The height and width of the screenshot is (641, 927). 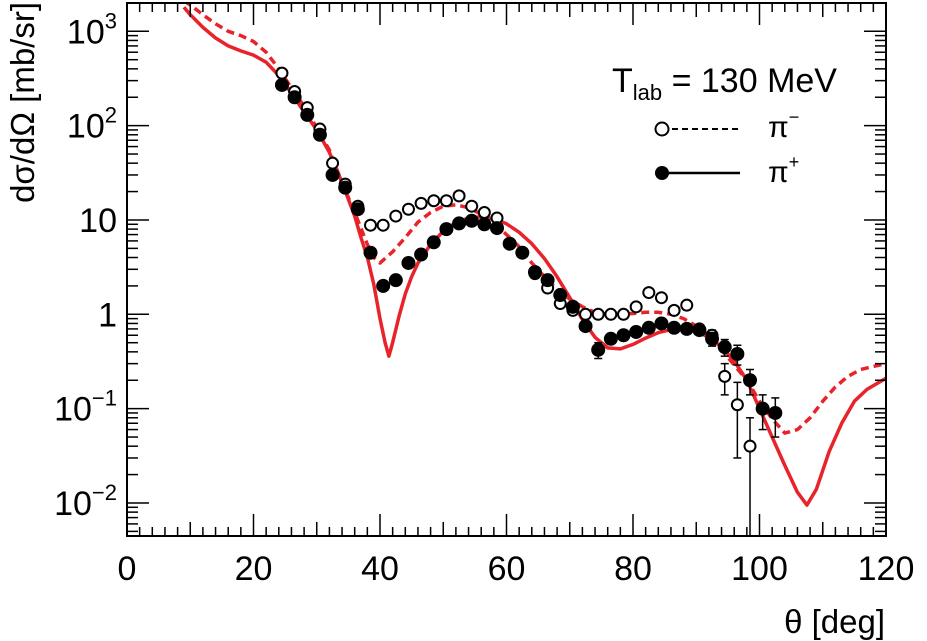 What do you see at coordinates (92, 29) in the screenshot?
I see `y-tick-label: 10³` at bounding box center [92, 29].